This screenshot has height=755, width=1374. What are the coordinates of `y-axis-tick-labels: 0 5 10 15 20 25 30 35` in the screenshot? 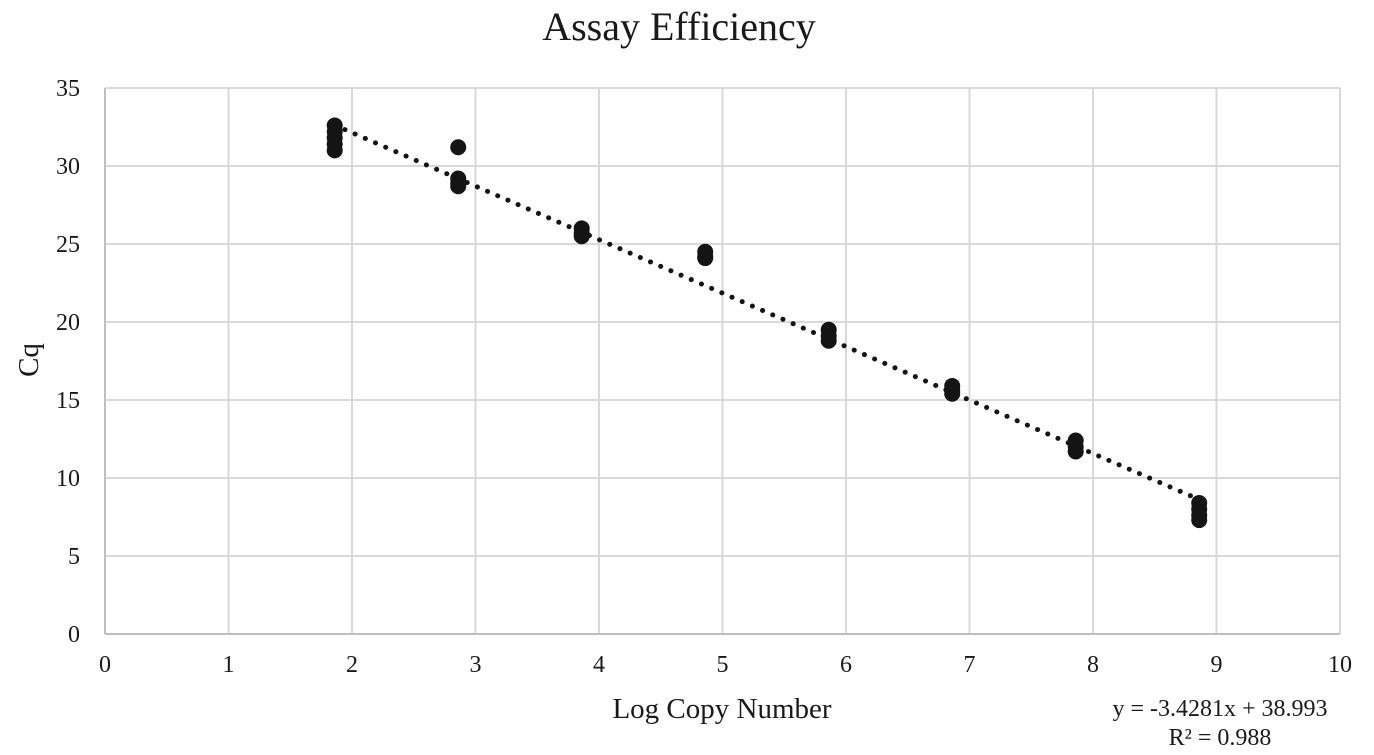 It's located at (68, 362).